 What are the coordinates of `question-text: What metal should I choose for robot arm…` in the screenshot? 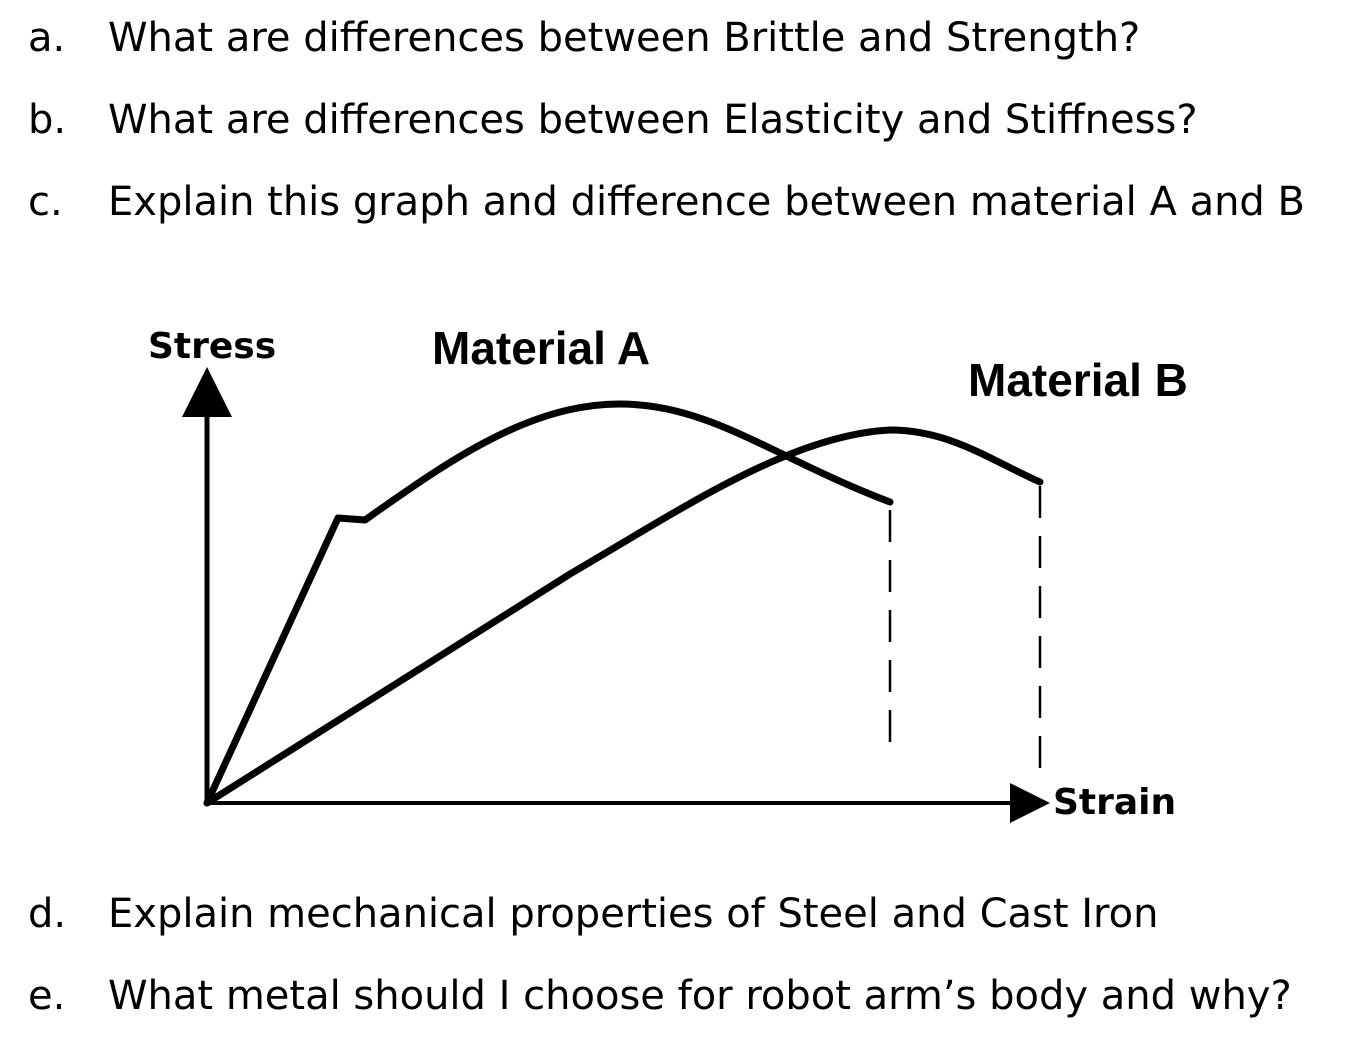 It's located at (700, 996).